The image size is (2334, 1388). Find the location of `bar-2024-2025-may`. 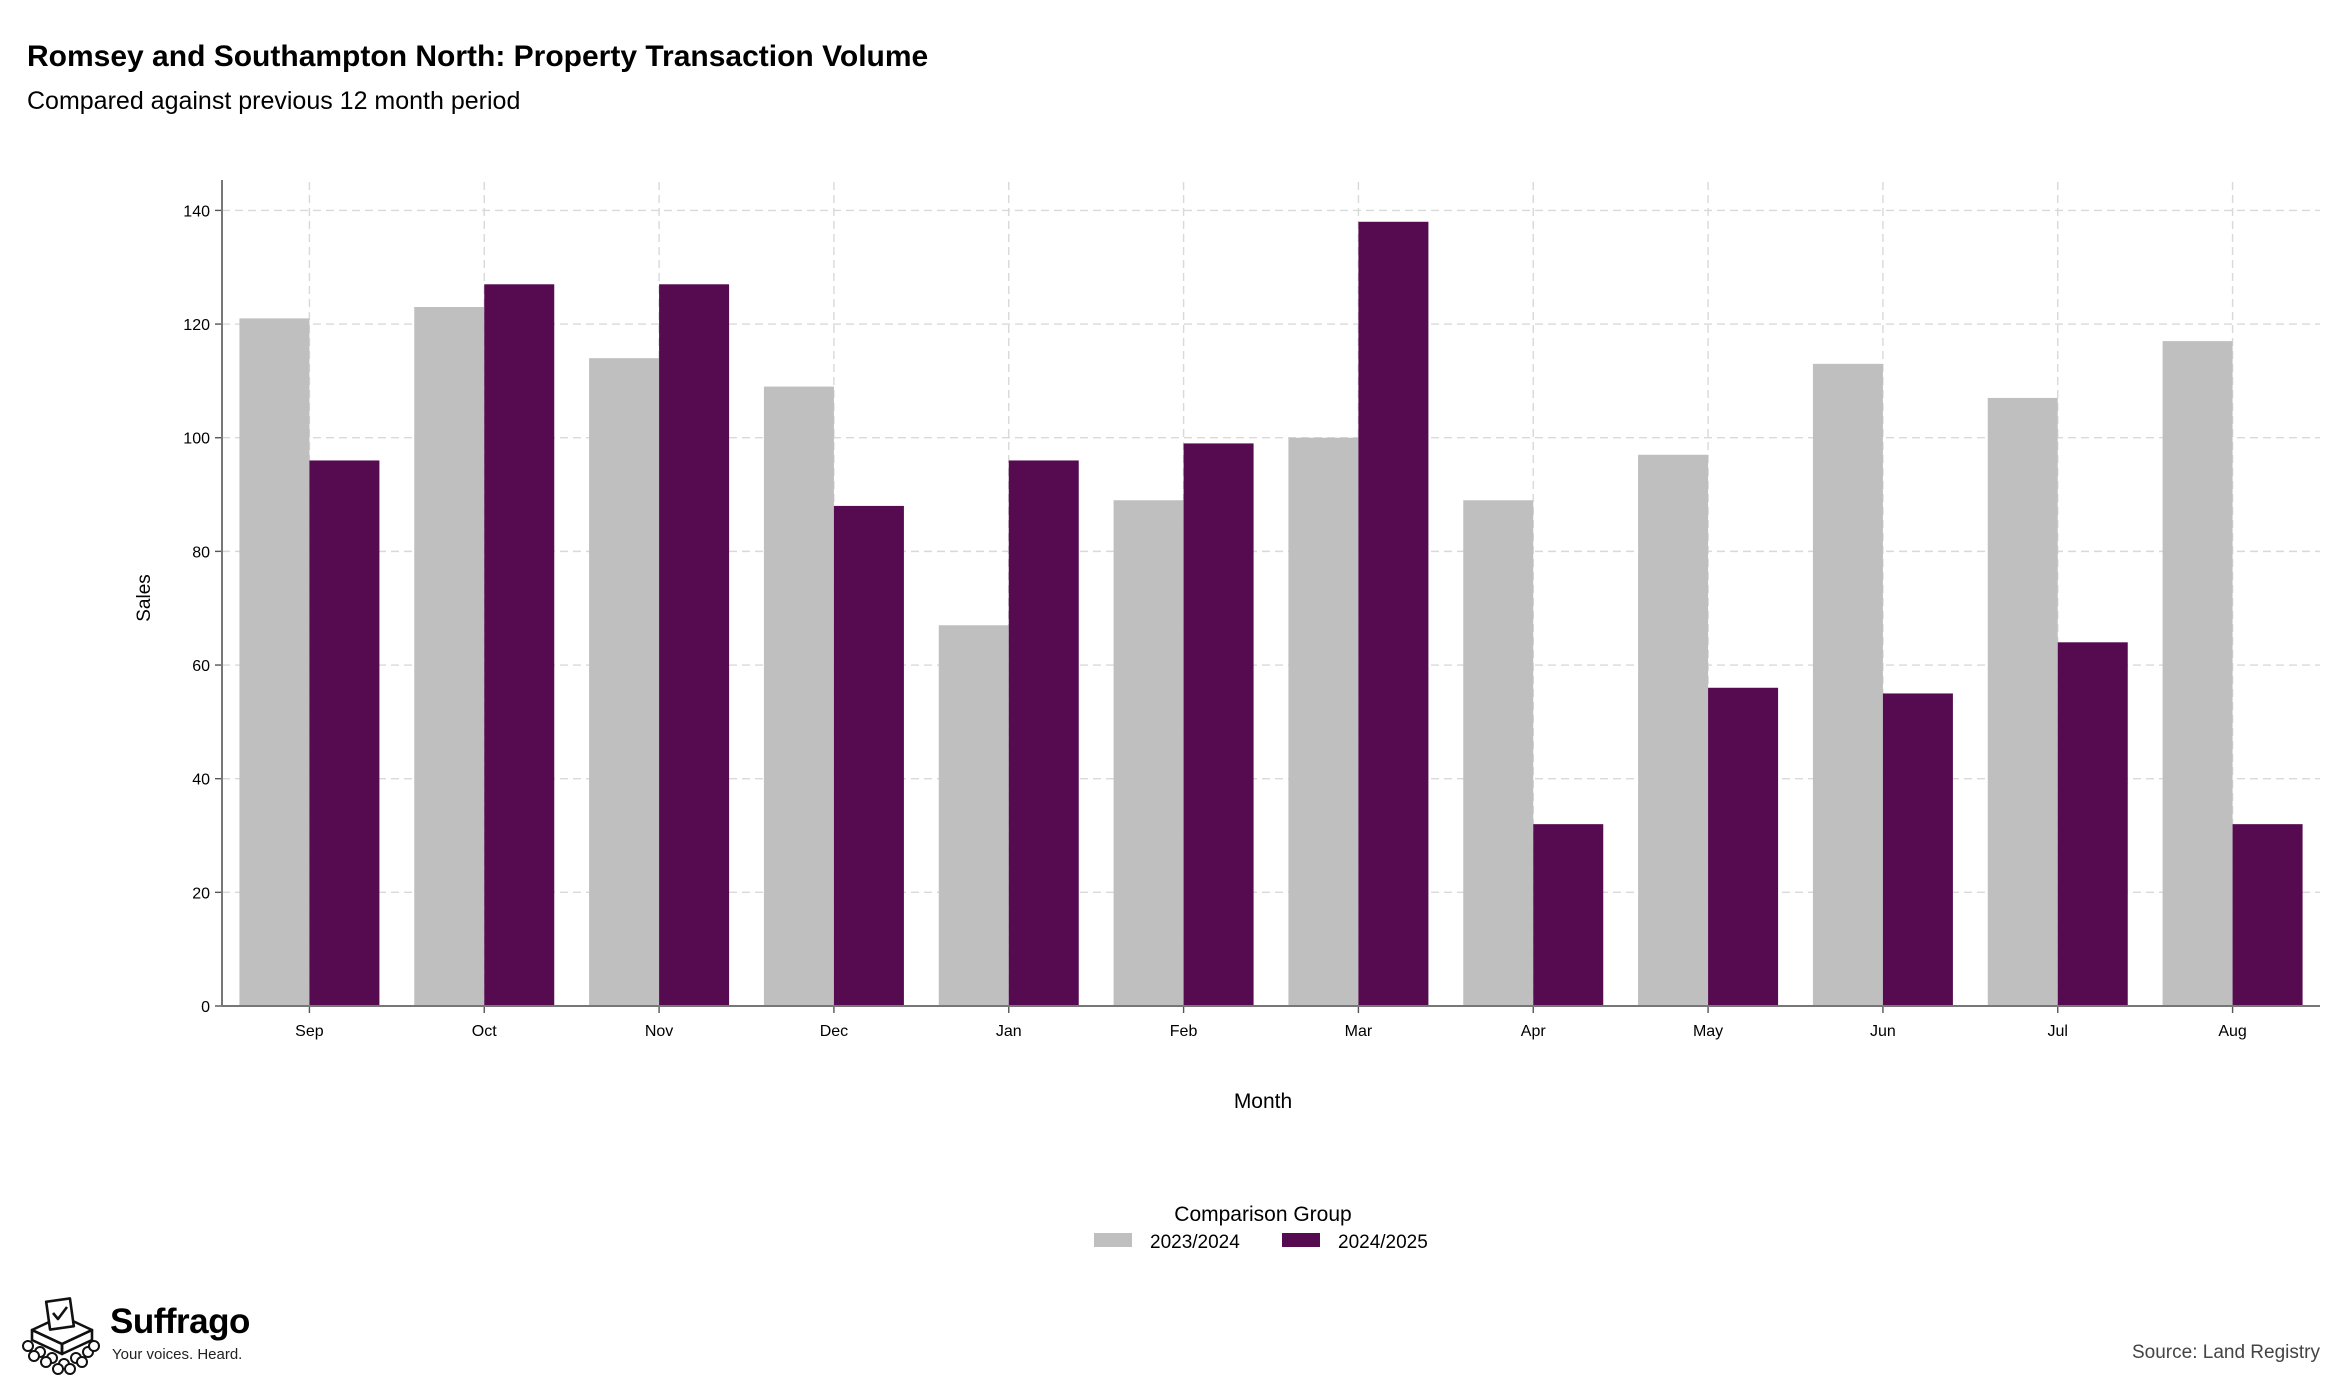

bar-2024-2025-may is located at coordinates (1743, 846).